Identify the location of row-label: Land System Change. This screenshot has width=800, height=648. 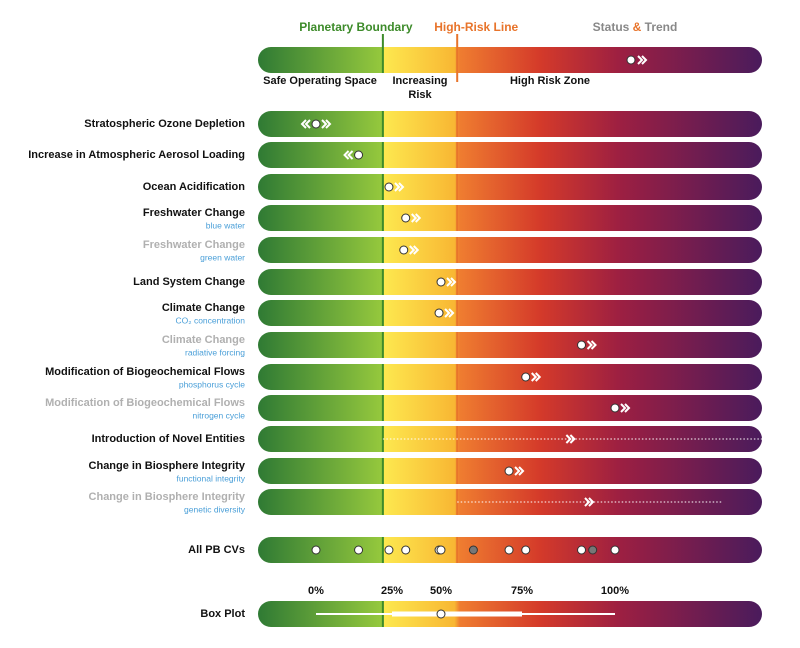
(189, 282).